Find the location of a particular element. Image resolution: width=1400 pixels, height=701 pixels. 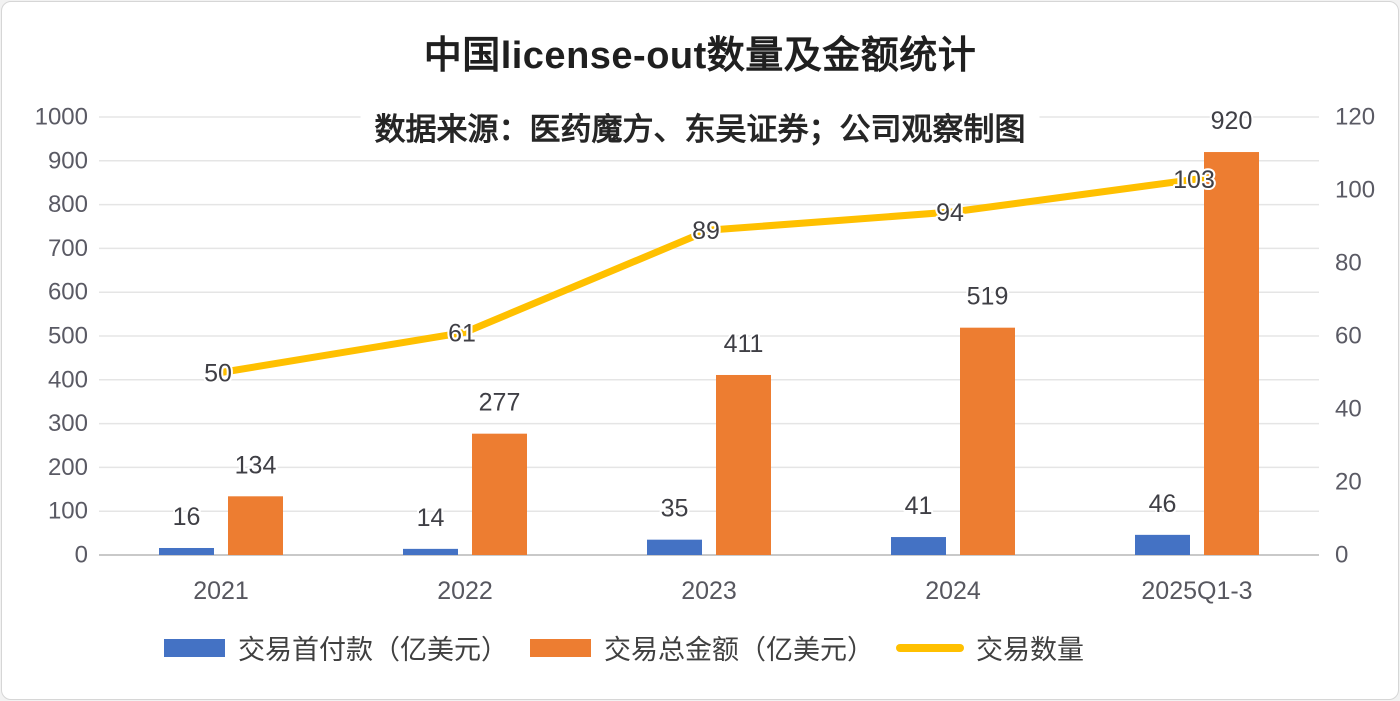

y-axis-tick-label-right: 20 is located at coordinates (1348, 482).